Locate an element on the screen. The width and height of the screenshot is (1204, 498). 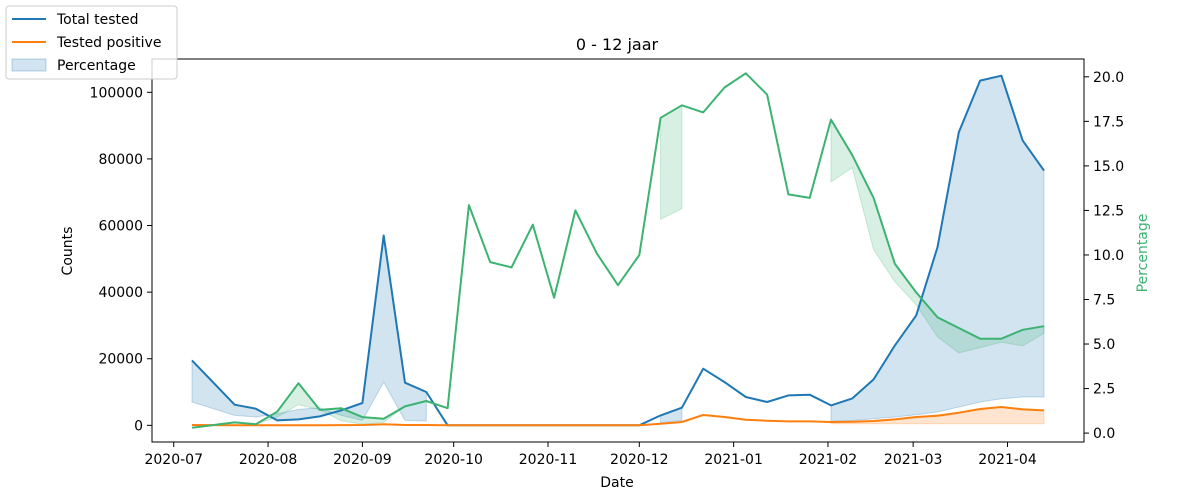
legend-box is located at coordinates (91, 42).